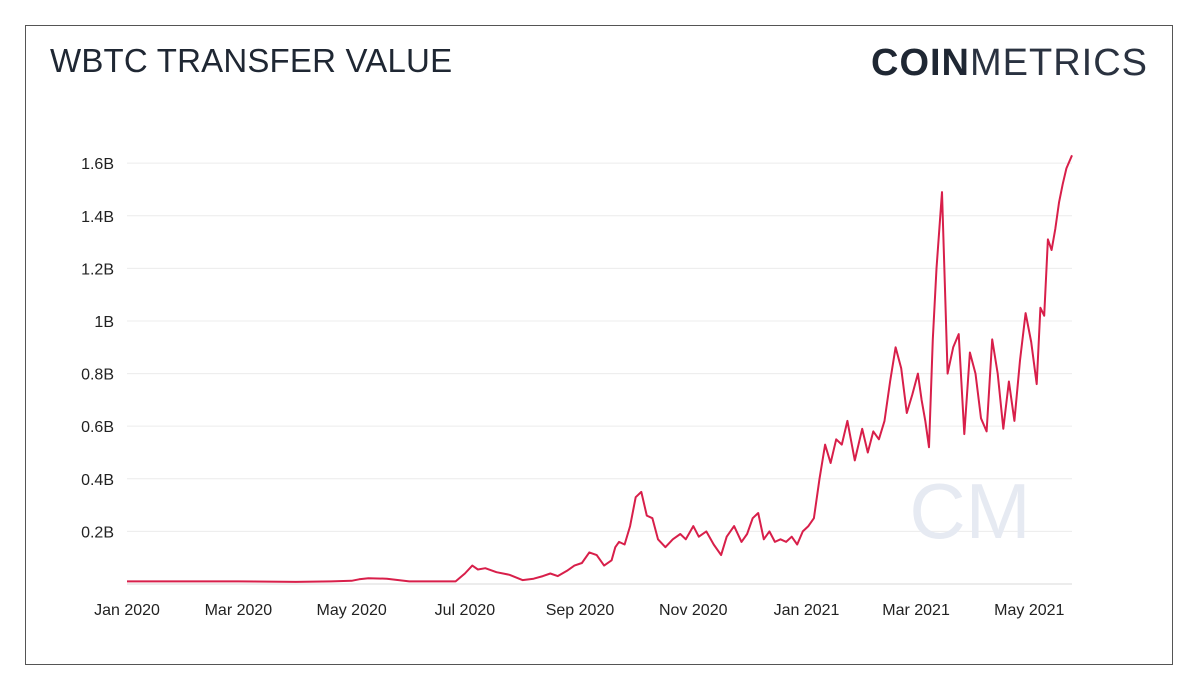 The width and height of the screenshot is (1200, 692). I want to click on y-tick-label: 0.4B, so click(97, 480).